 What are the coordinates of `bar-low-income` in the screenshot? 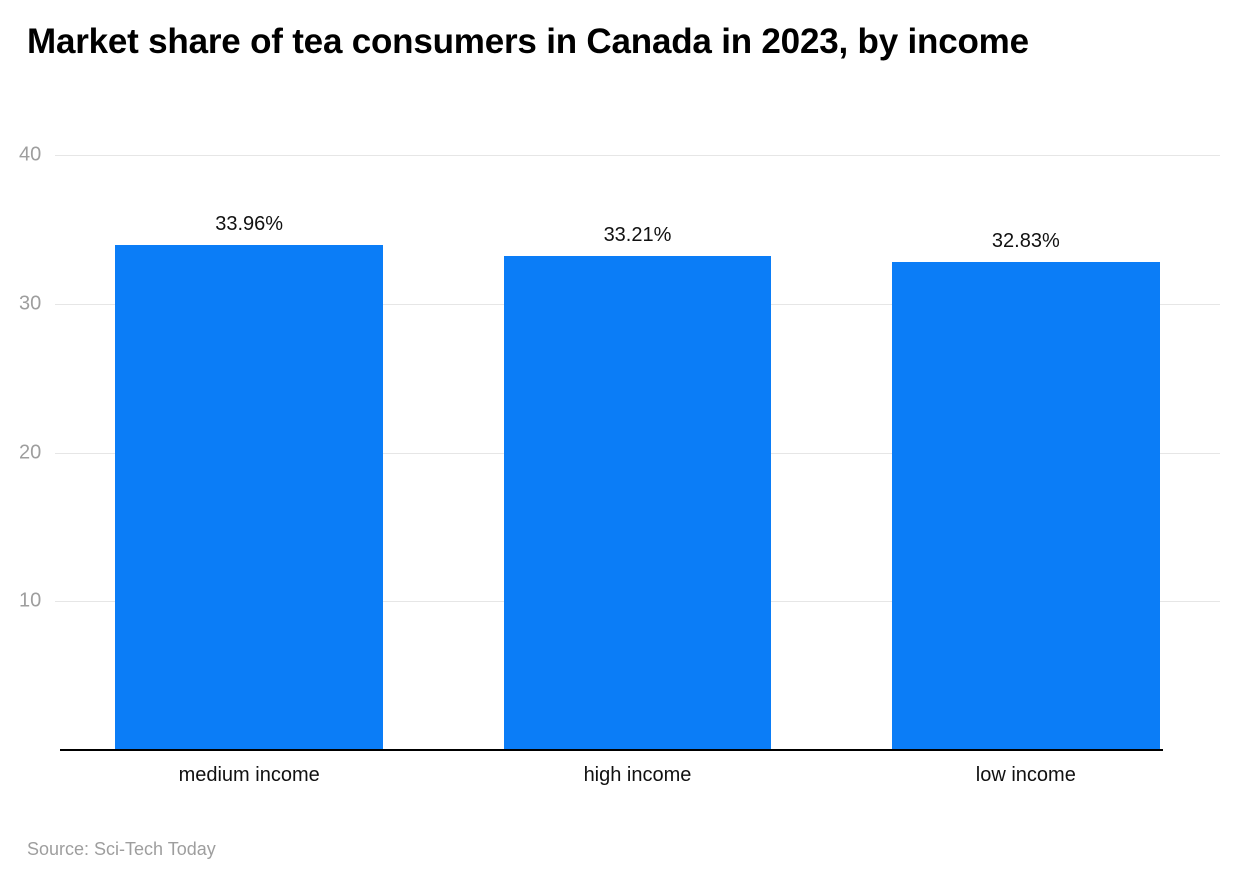 It's located at (1025, 505).